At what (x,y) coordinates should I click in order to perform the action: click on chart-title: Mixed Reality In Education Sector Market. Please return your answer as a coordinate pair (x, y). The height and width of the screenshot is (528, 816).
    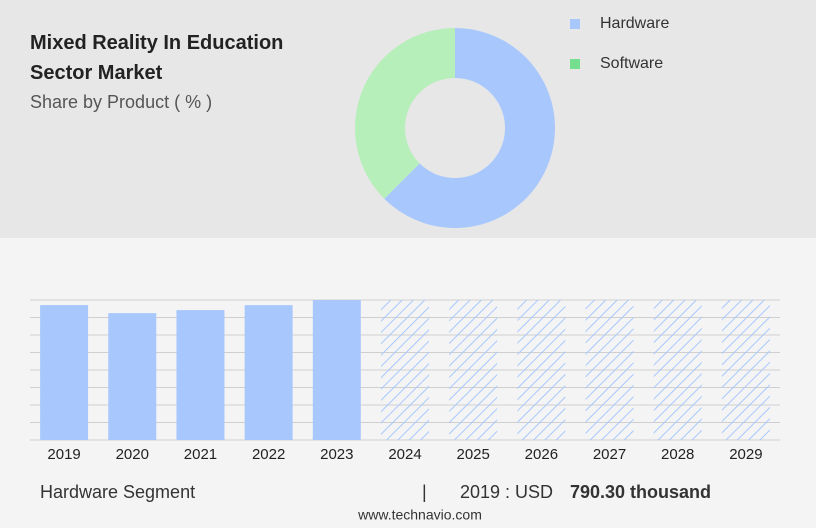
    Looking at the image, I should click on (157, 58).